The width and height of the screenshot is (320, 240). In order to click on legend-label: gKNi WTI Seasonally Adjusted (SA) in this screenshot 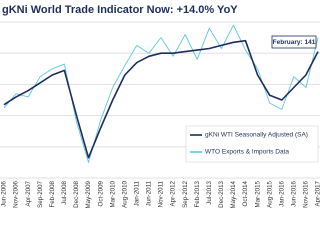, I will do `click(256, 135)`.